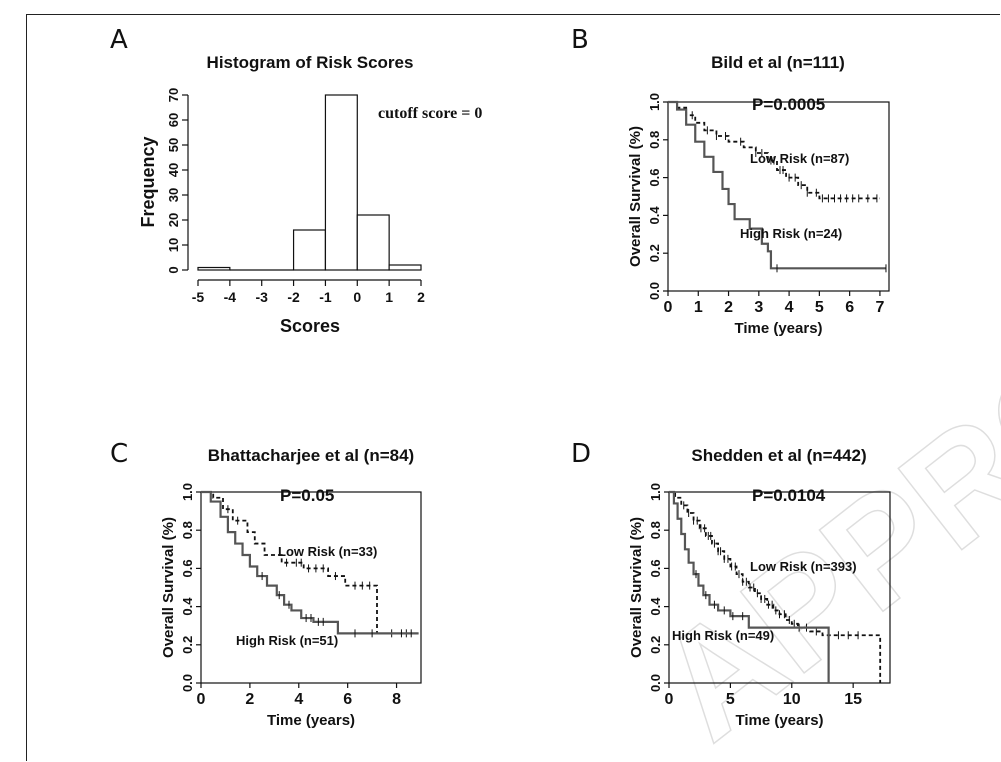  Describe the element at coordinates (778, 455) in the screenshot. I see `chart-title: Shedden et al (n=442)` at that location.